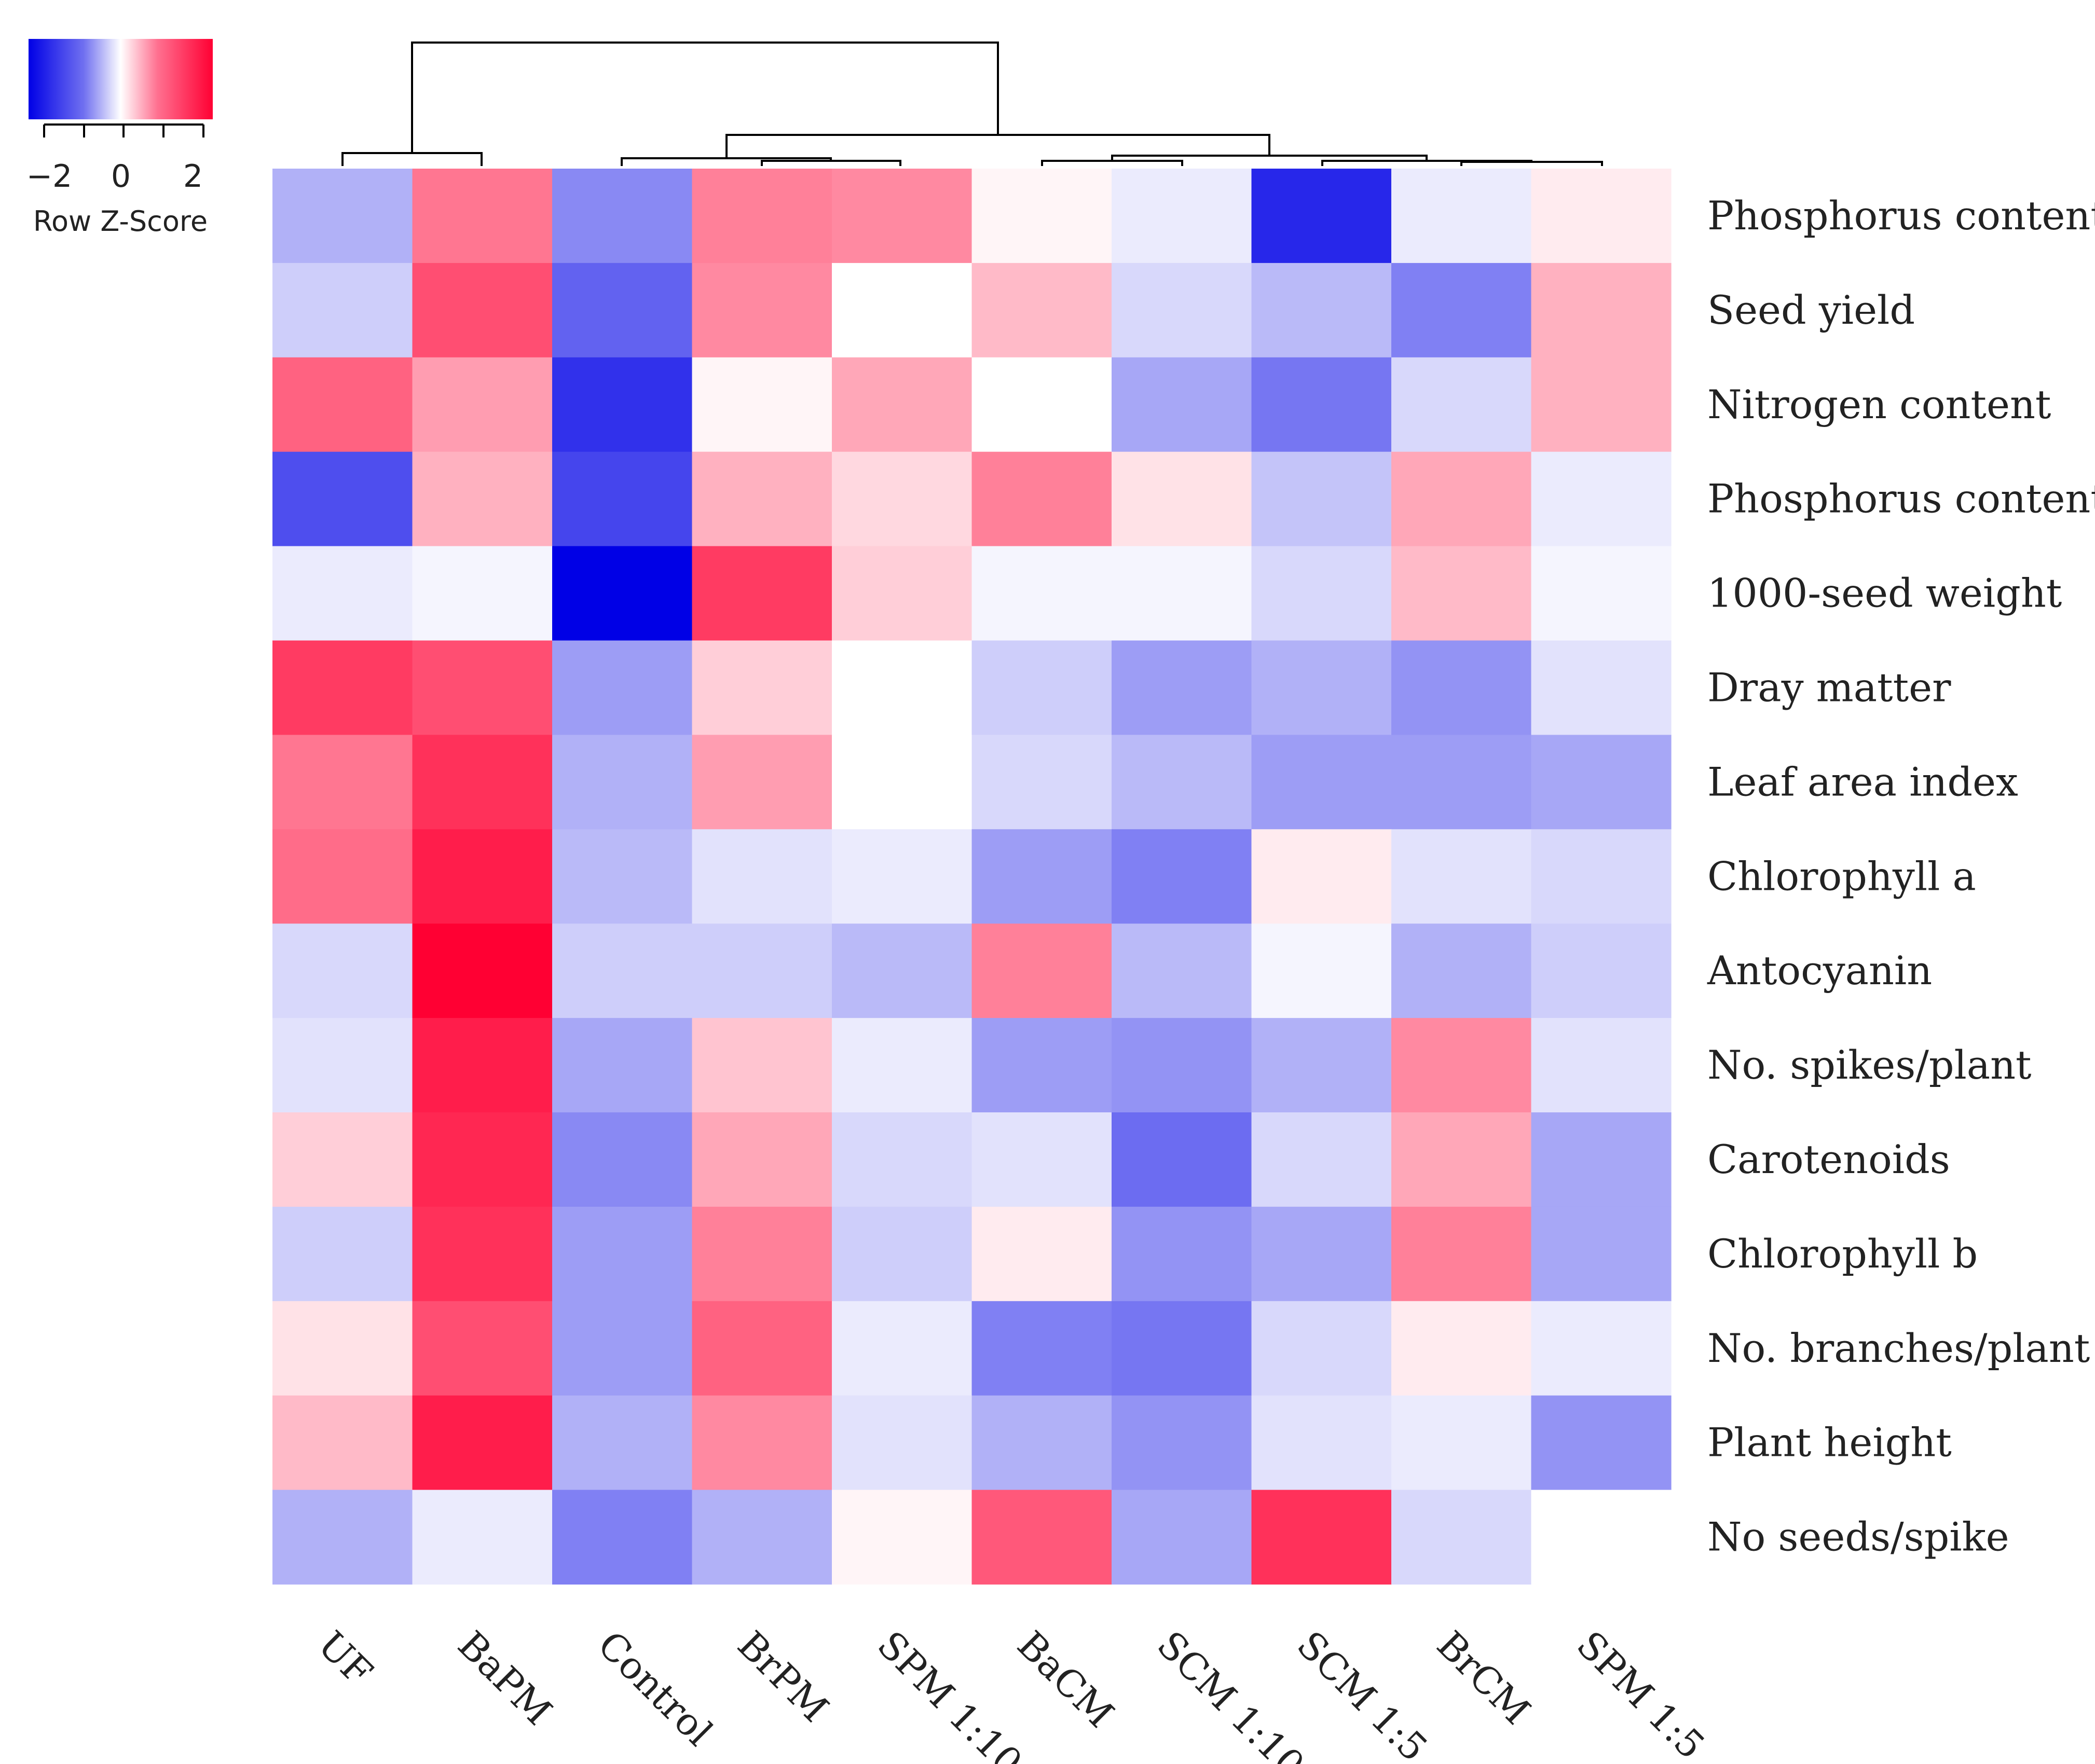 This screenshot has height=1764, width=2095. Describe the element at coordinates (655, 1689) in the screenshot. I see `column-label: Control` at that location.